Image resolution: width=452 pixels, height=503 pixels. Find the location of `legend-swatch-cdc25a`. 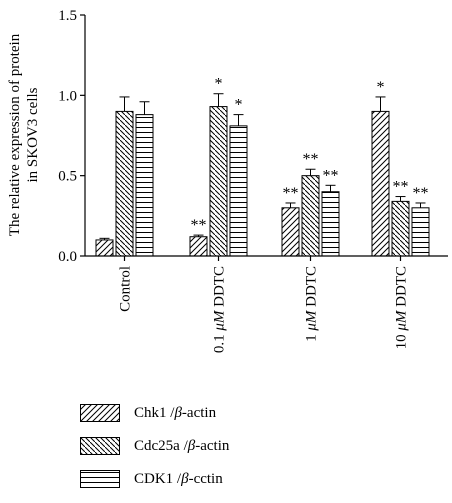

legend-swatch-cdc25a is located at coordinates (100, 446).